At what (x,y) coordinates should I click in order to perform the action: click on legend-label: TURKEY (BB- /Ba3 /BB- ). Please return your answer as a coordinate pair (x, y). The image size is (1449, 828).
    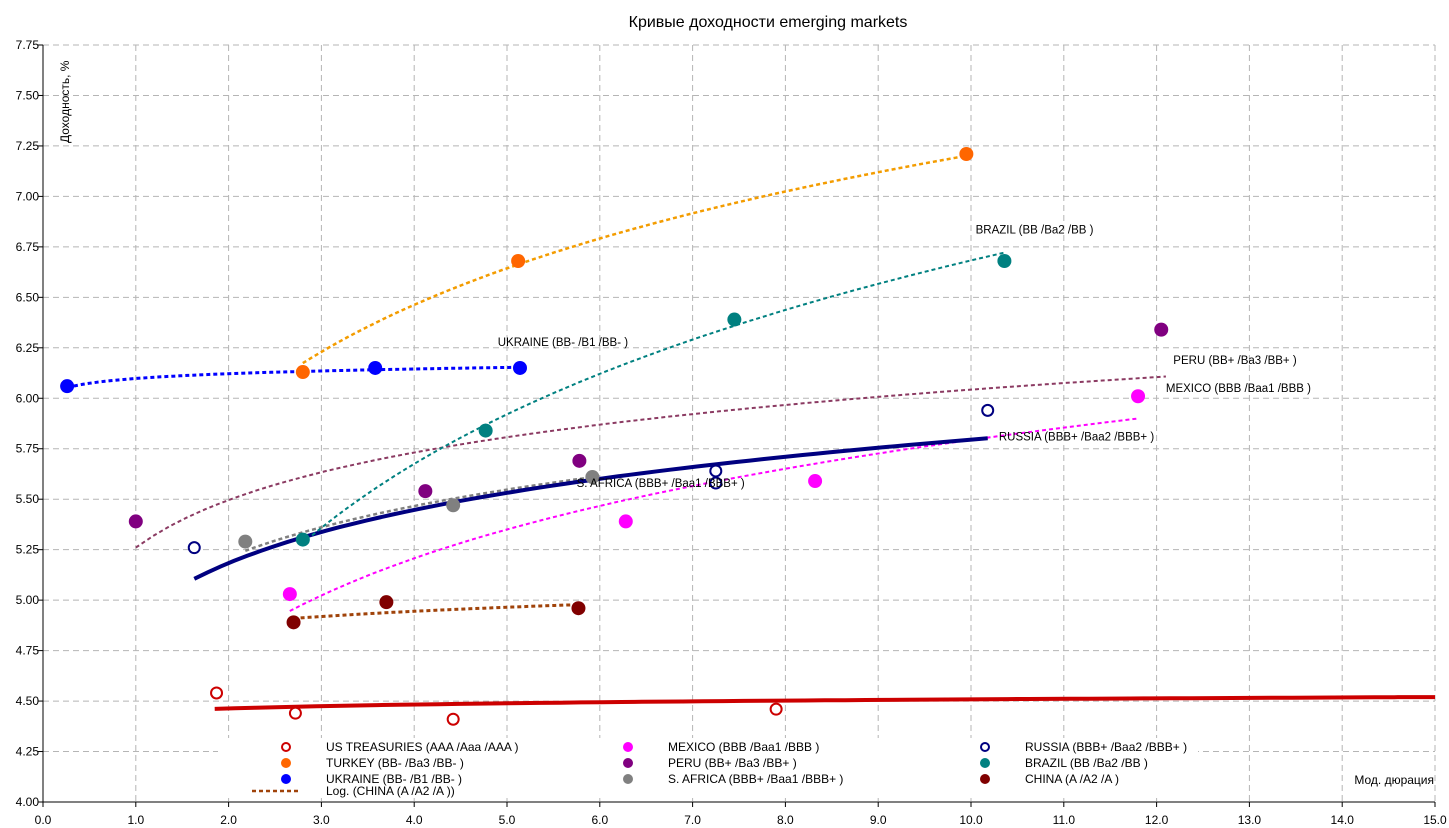
    Looking at the image, I should click on (395, 763).